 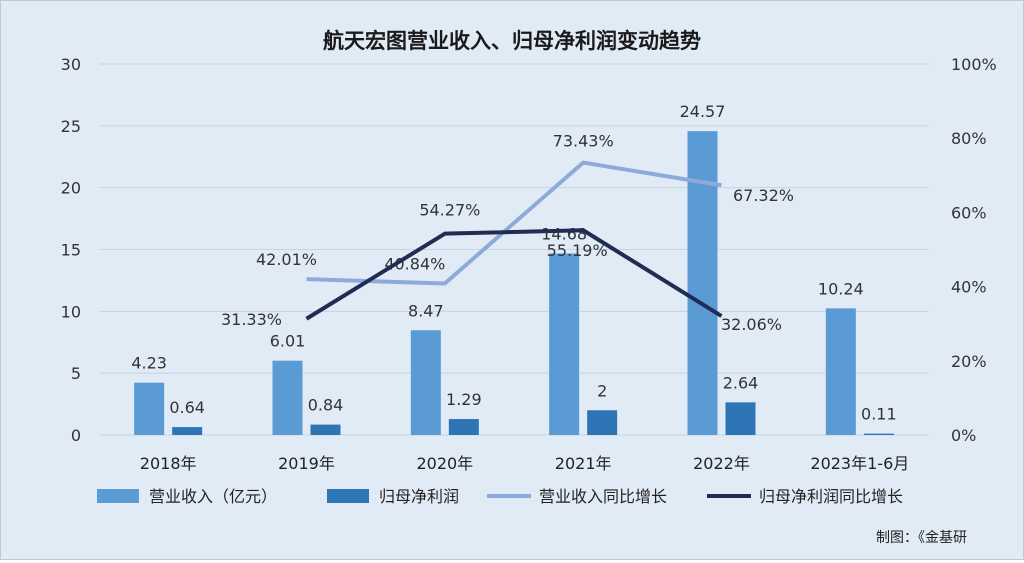 What do you see at coordinates (168, 463) in the screenshot?
I see `category-label: 2018年` at bounding box center [168, 463].